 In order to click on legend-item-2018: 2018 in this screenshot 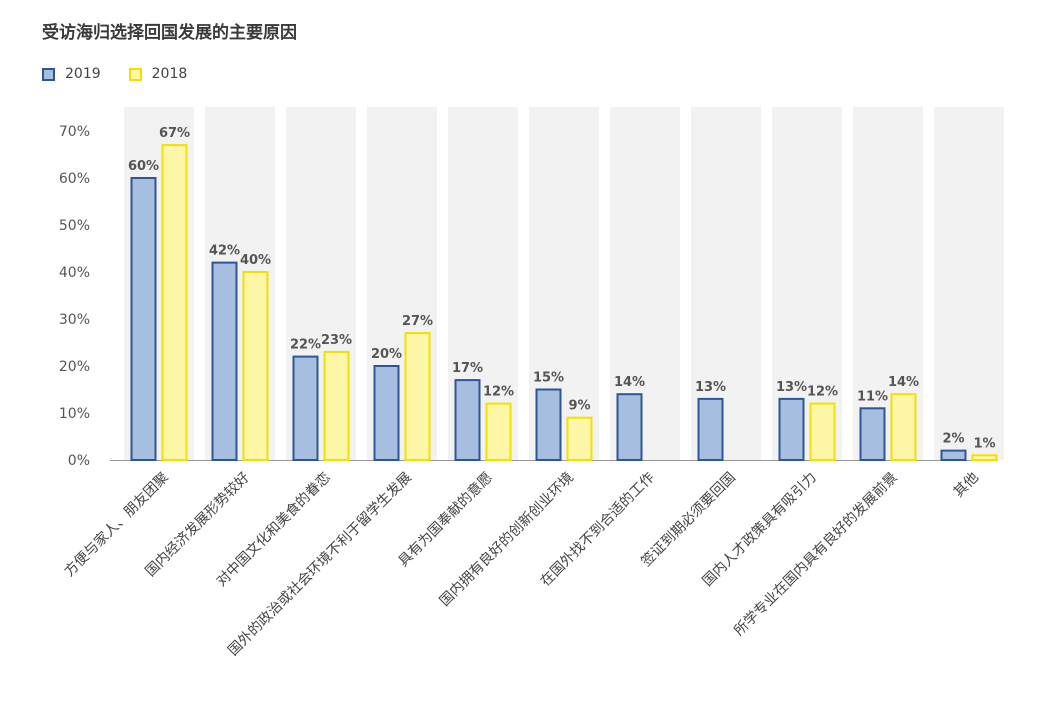, I will do `click(158, 74)`.